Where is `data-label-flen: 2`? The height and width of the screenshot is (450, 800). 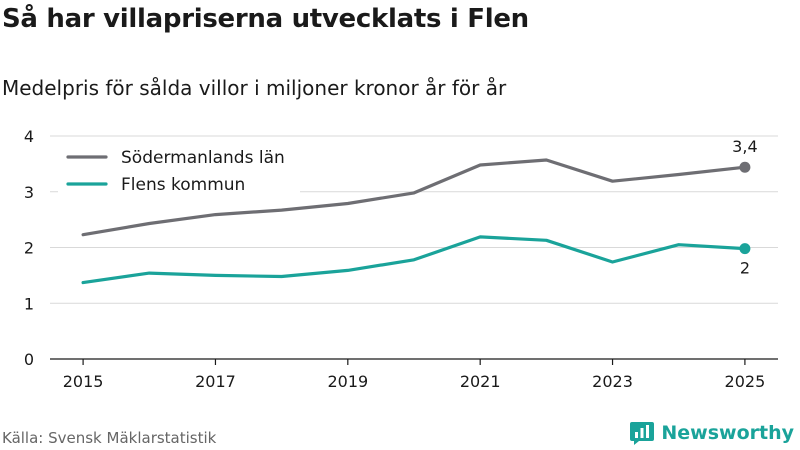
data-label-flen: 2 is located at coordinates (745, 268).